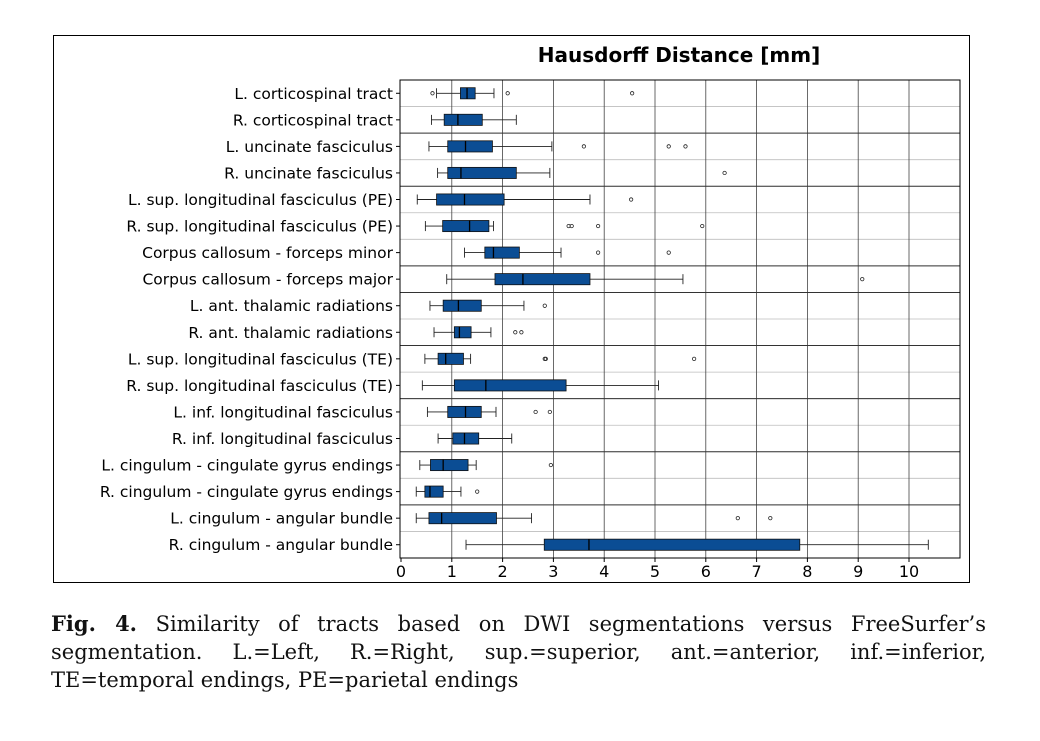  What do you see at coordinates (281, 519) in the screenshot?
I see `category-label: L. cingulum - angular bundle` at bounding box center [281, 519].